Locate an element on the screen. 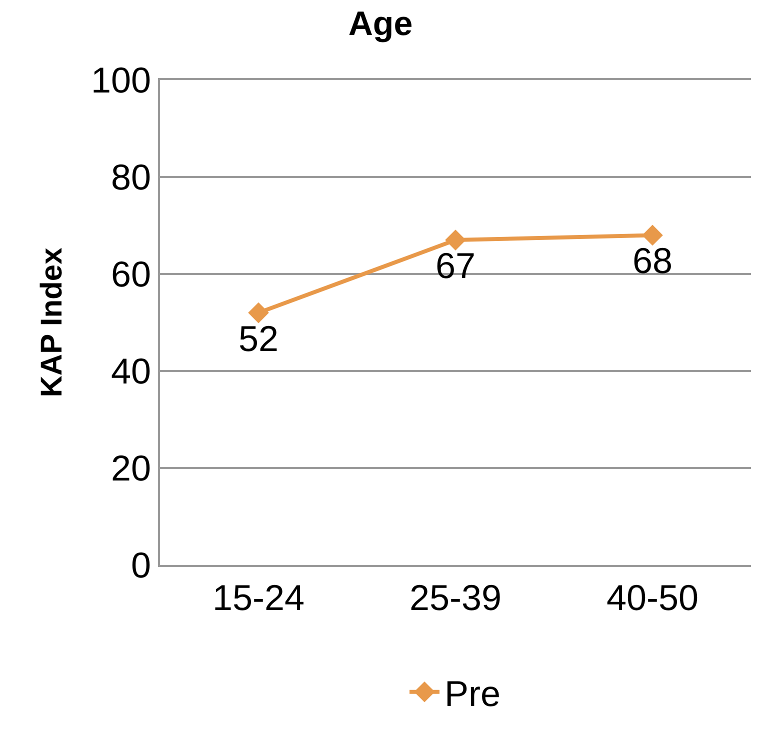 Image resolution: width=761 pixels, height=732 pixels. y-tick-label: 20 is located at coordinates (131, 468).